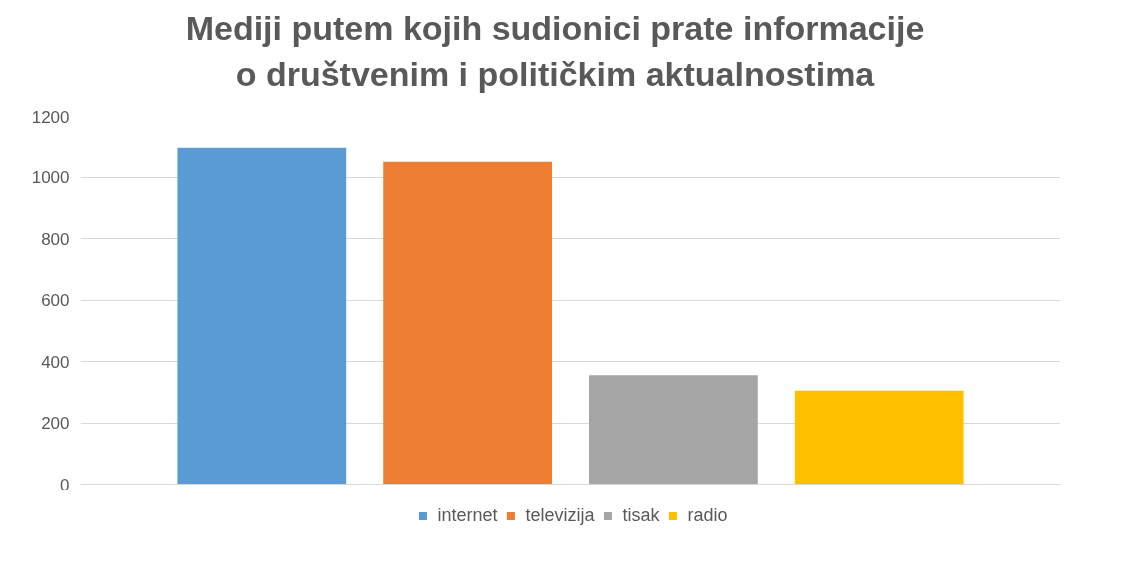 This screenshot has height=584, width=1144. What do you see at coordinates (555, 51) in the screenshot?
I see `chart-title: Mediji putem kojih sudionici prate informacije o društvenim i političkim aktualnostima` at bounding box center [555, 51].